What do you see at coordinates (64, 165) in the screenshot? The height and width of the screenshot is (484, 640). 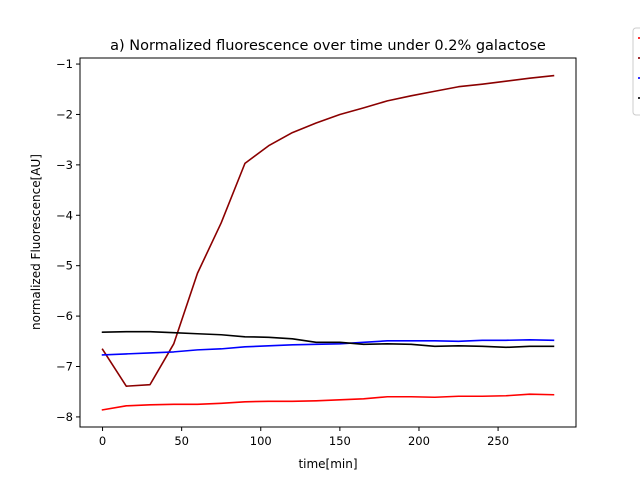 I see `y-tick-label: −3` at bounding box center [64, 165].